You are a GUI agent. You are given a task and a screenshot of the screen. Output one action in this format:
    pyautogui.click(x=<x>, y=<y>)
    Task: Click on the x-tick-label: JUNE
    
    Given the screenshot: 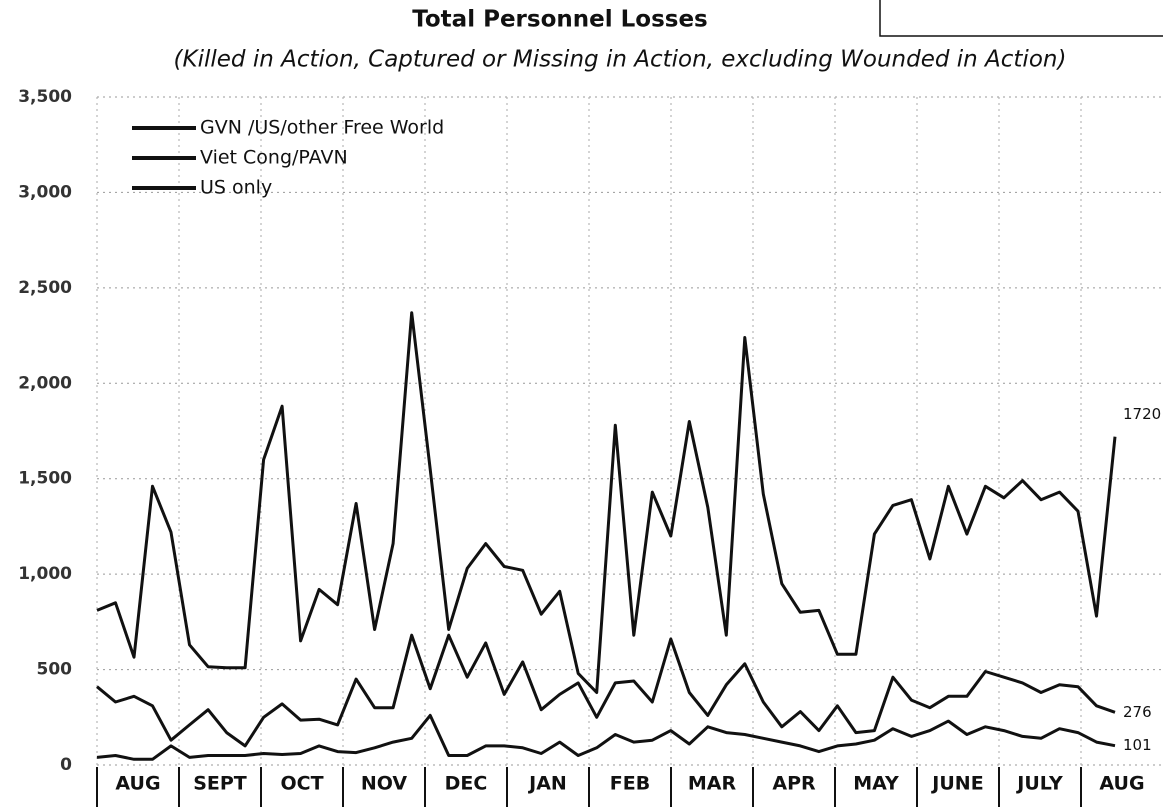 What is the action you would take?
    pyautogui.click(x=956, y=784)
    